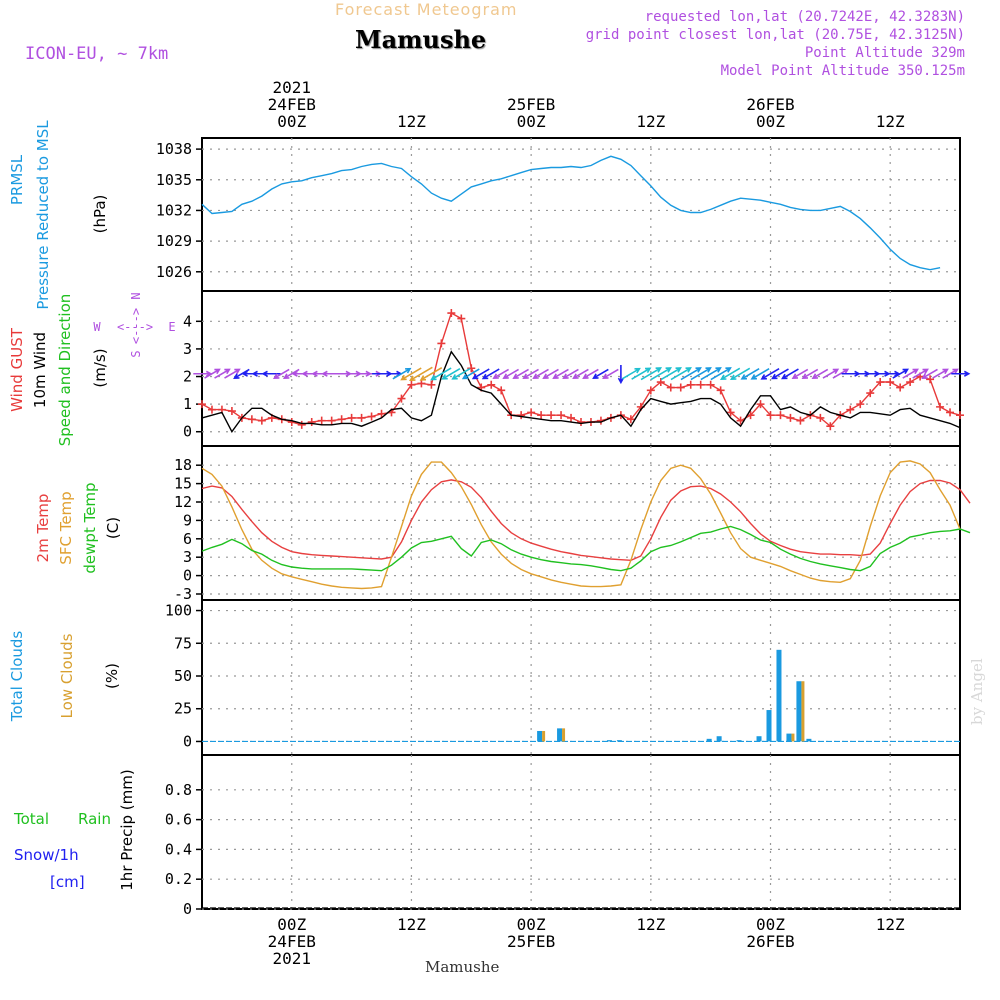 The image size is (1000, 1000). I want to click on wind-axis-label: Wind GUST, so click(17, 369).